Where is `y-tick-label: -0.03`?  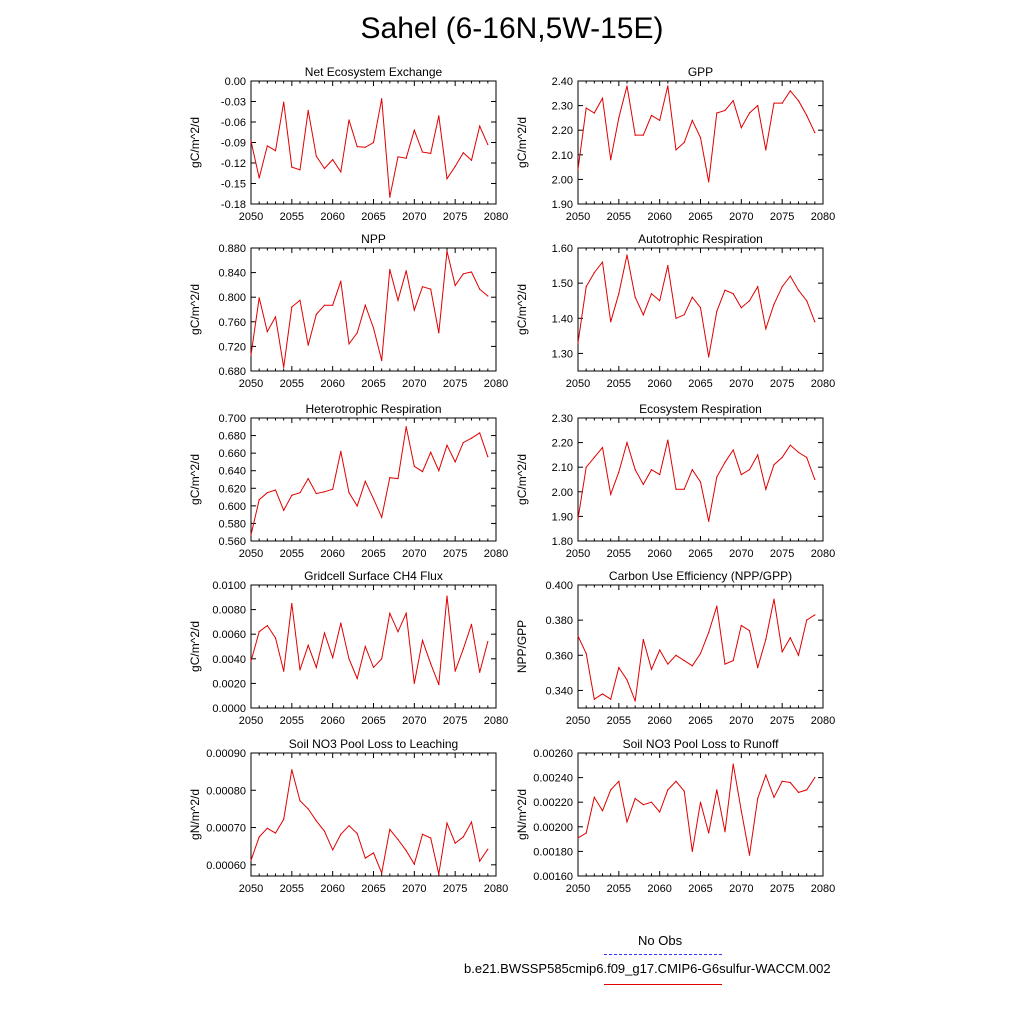
y-tick-label: -0.03 is located at coordinates (233, 103).